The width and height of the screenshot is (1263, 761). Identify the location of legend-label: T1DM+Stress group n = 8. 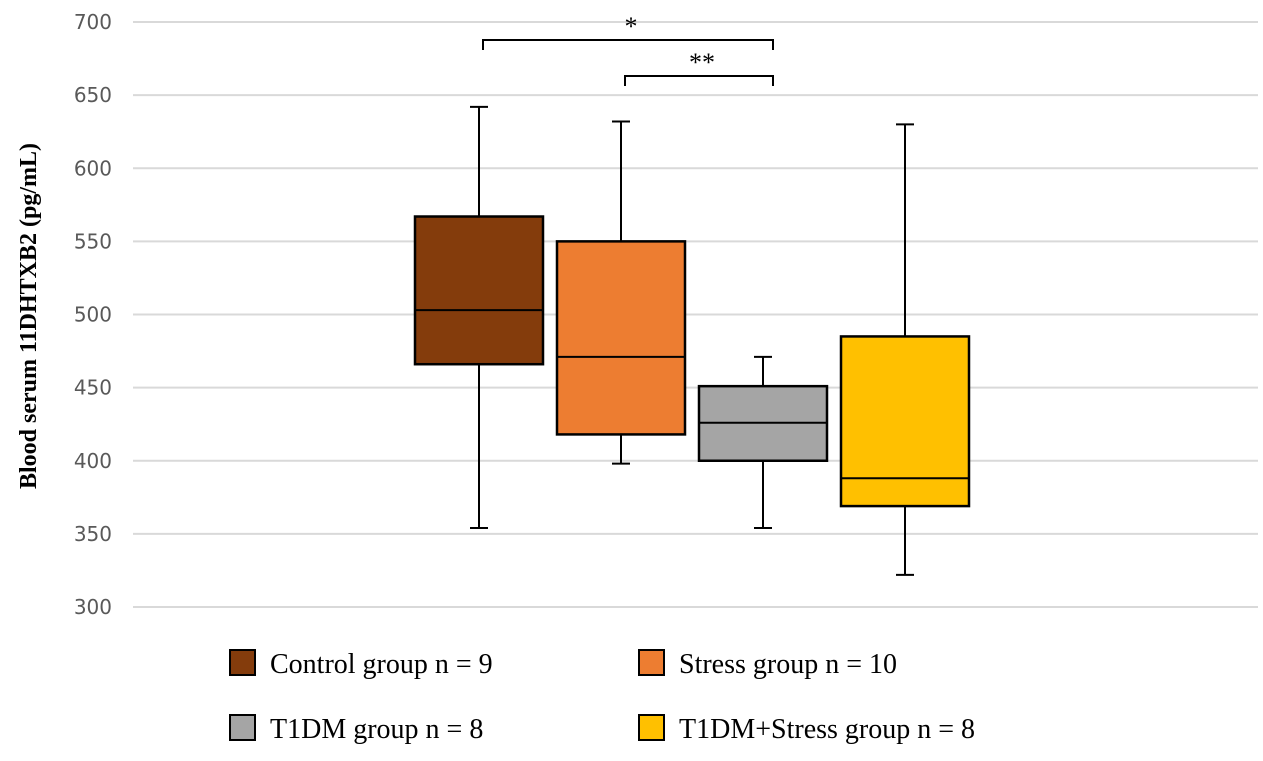
(827, 729).